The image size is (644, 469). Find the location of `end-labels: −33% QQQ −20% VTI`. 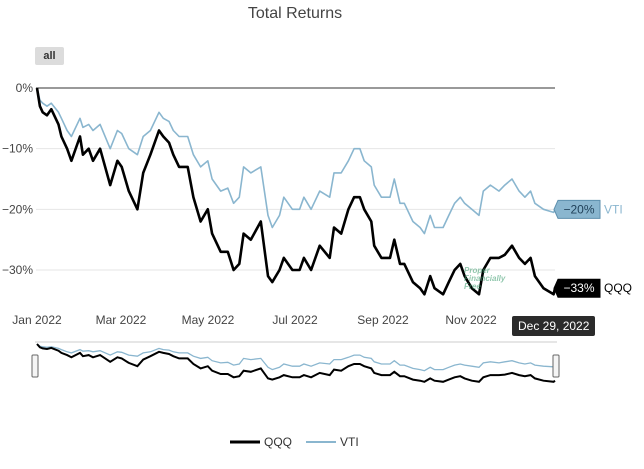

end-labels: −33% QQQ −20% VTI is located at coordinates (592, 248).